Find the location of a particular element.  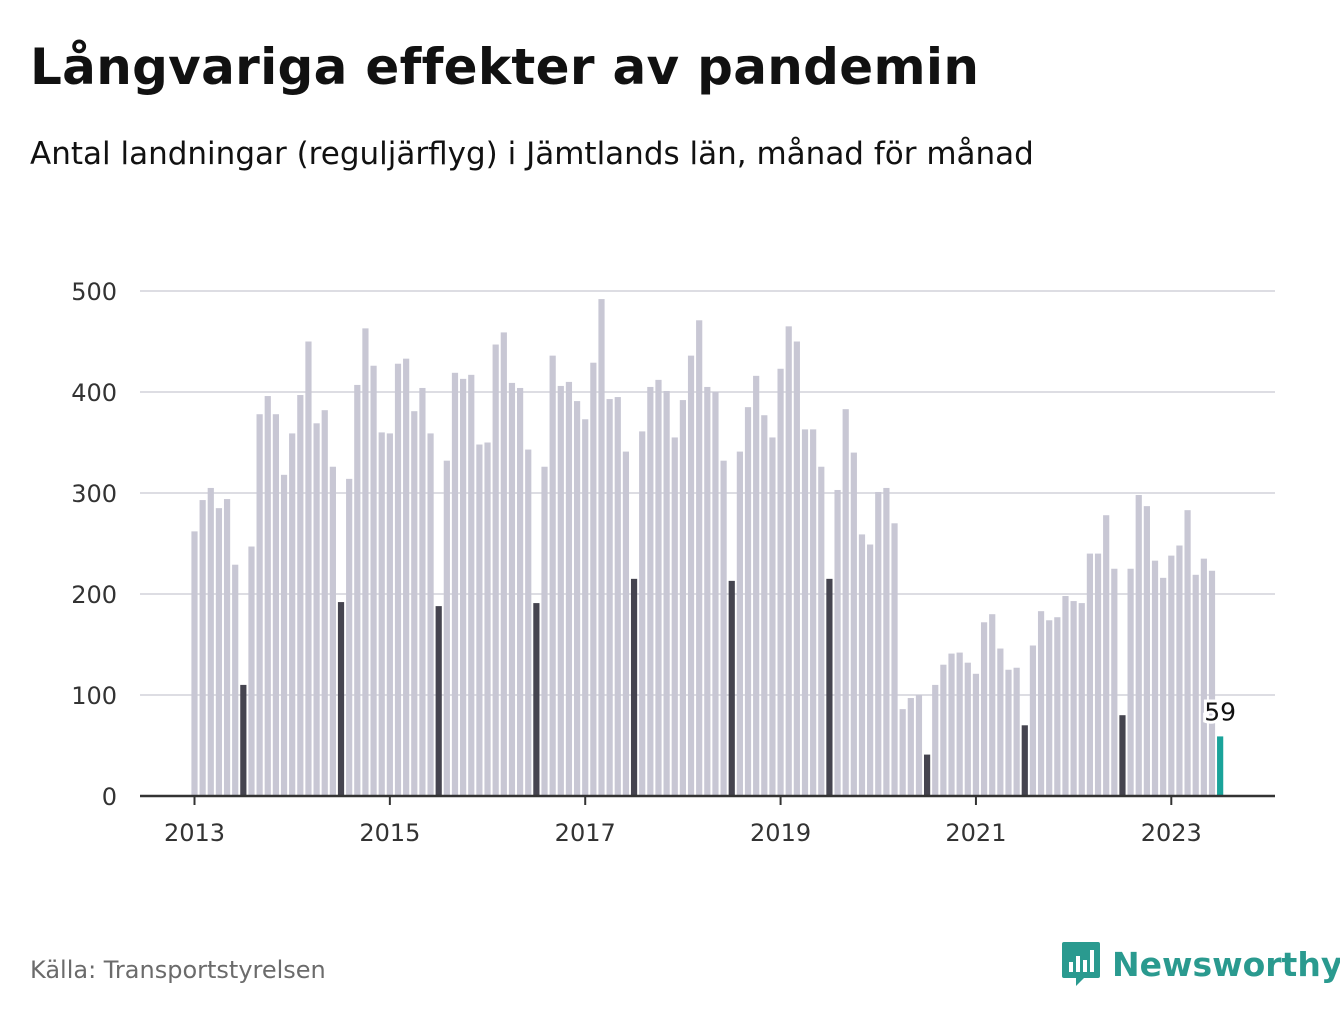

y-tick-label: 400 is located at coordinates (94, 393).